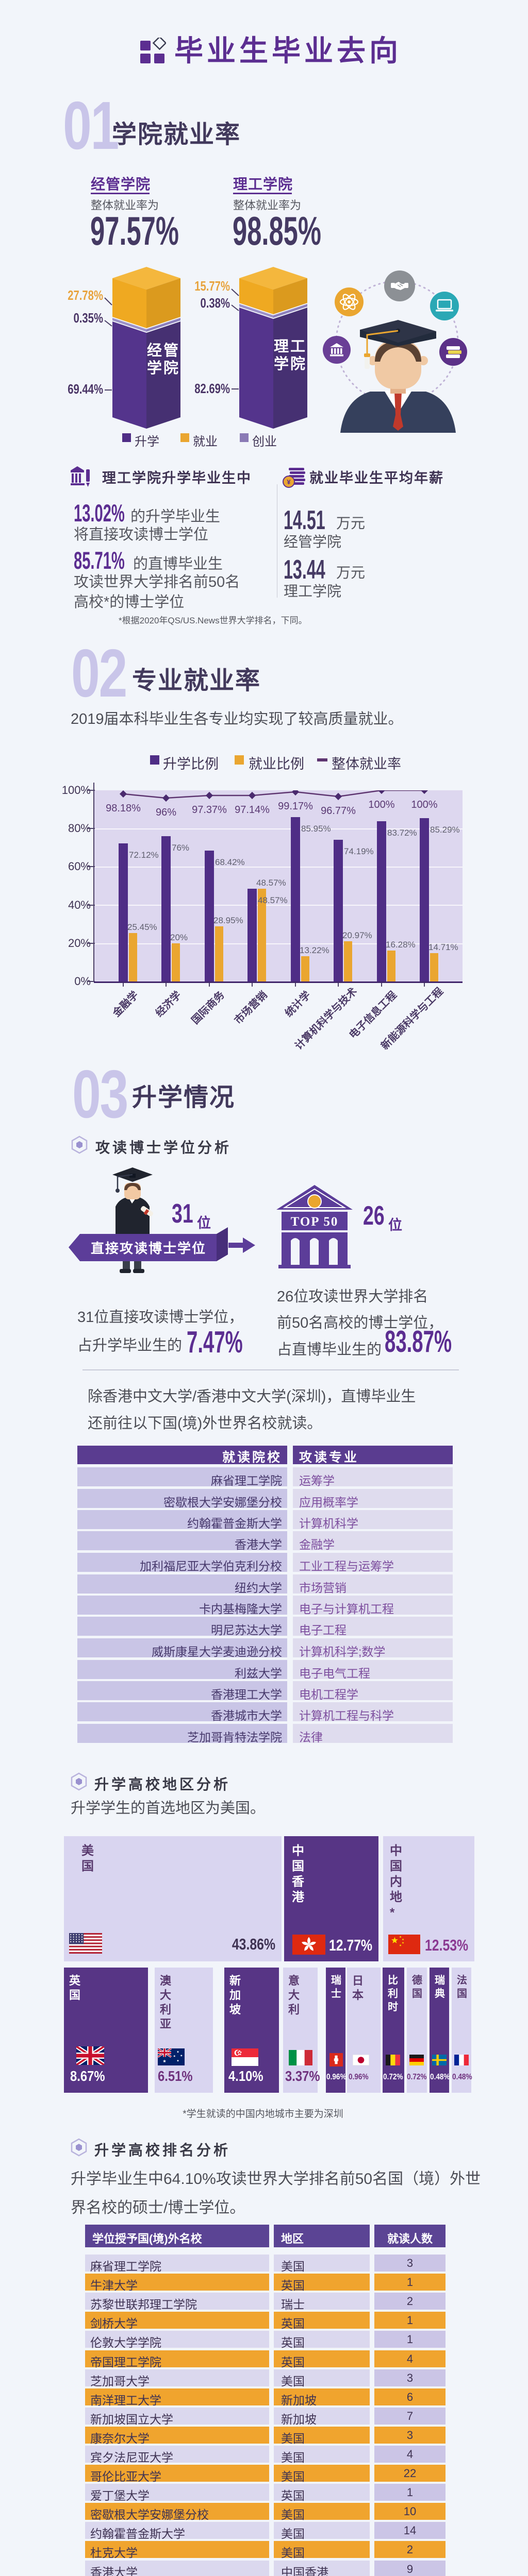 The image size is (528, 2576). Describe the element at coordinates (148, 1248) in the screenshot. I see `svg-text: 直接攻读博士学位` at that location.